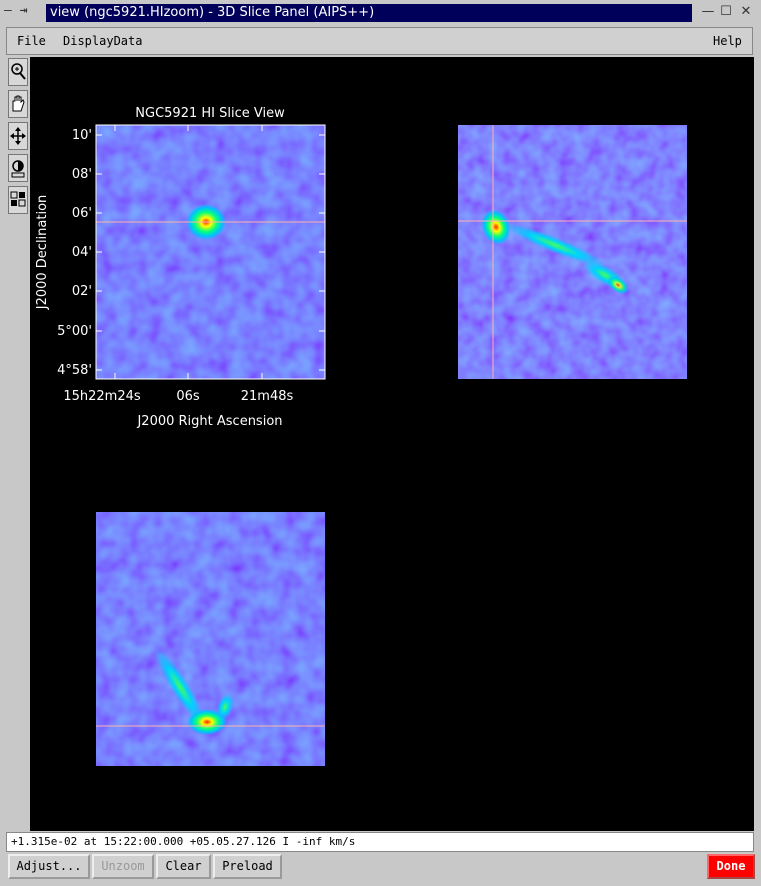  I want to click on x-tick-label: 21m48s, so click(267, 396).